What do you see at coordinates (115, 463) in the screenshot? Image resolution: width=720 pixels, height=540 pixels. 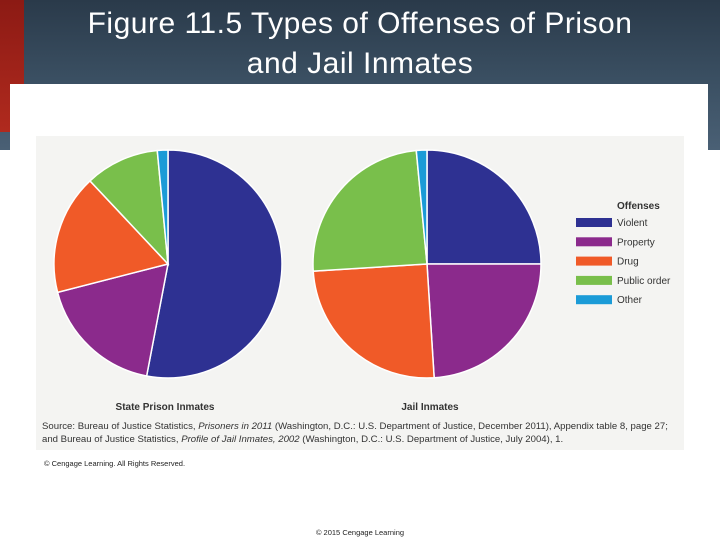 I see `copyright-note: © Cengage Learning. All Rights Reserved.` at bounding box center [115, 463].